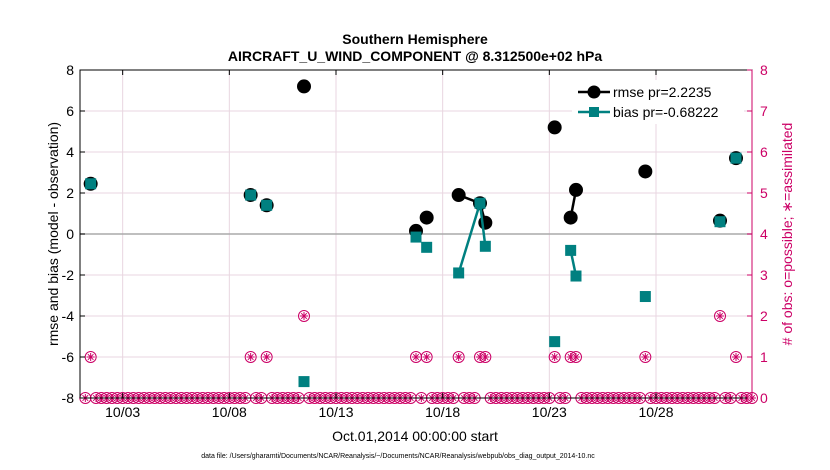  I want to click on x-tick-label: 10/18, so click(442, 412).